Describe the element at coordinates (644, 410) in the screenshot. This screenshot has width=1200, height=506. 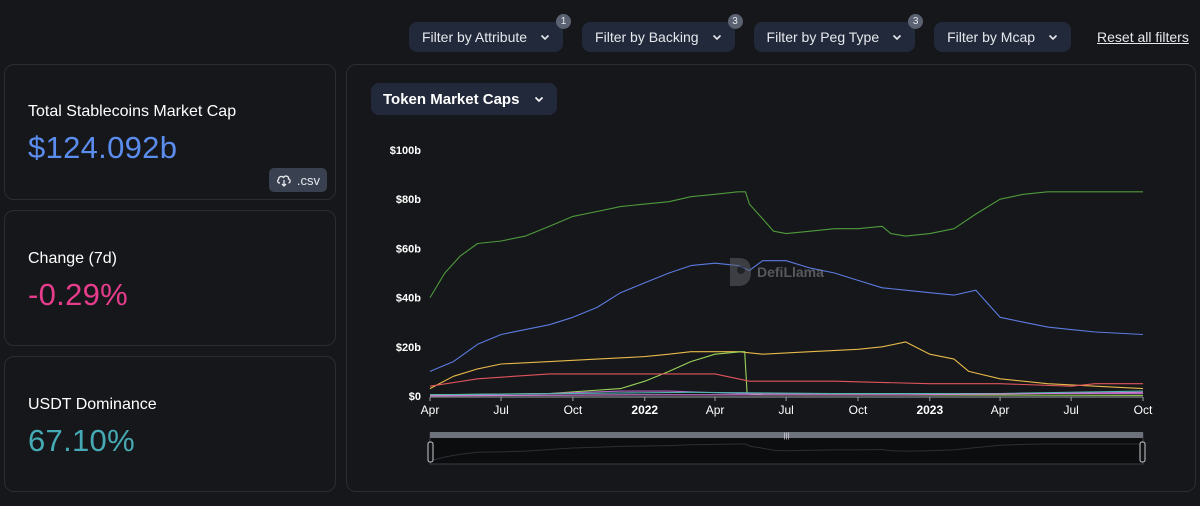
I see `x-tick-label: 2022` at that location.